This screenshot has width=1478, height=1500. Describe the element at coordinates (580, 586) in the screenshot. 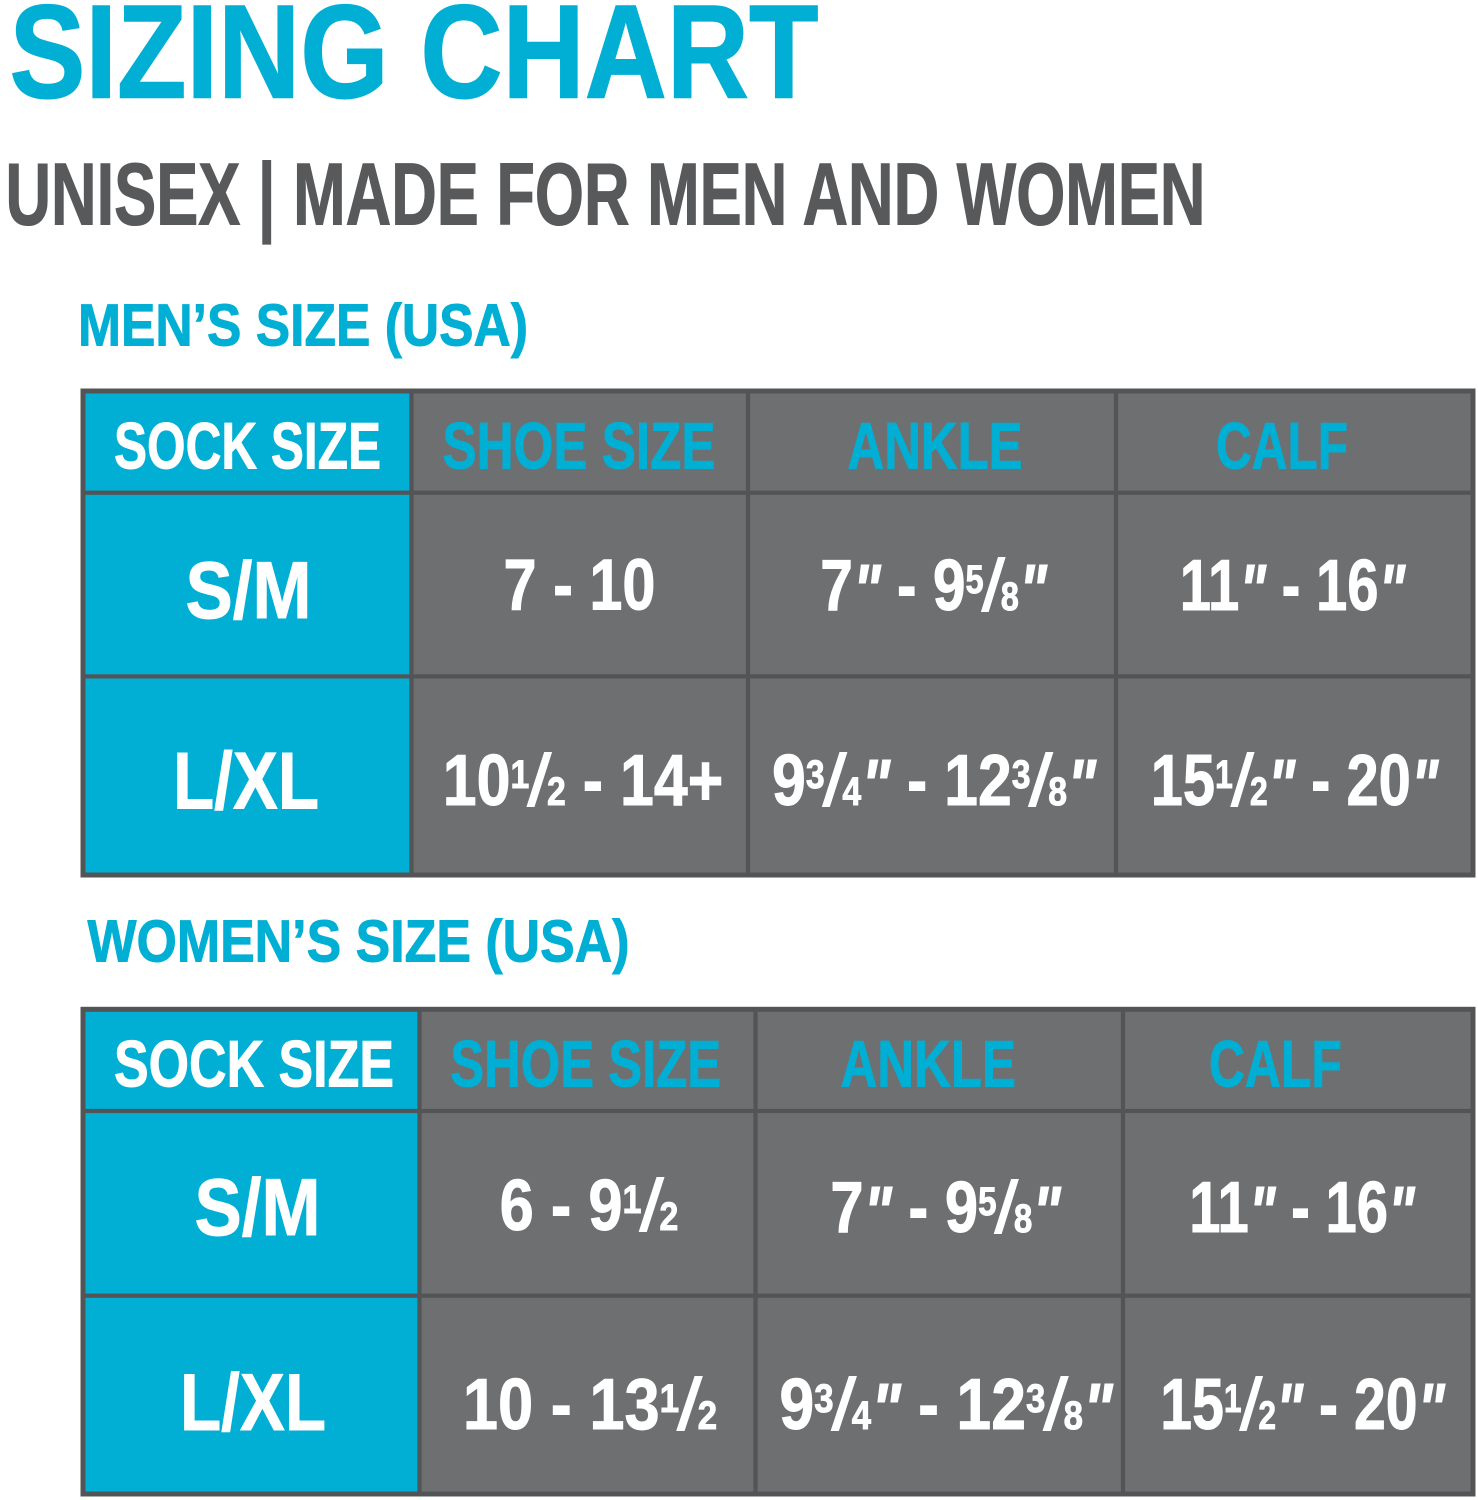

I see `svg-text: 7 - 10` at that location.